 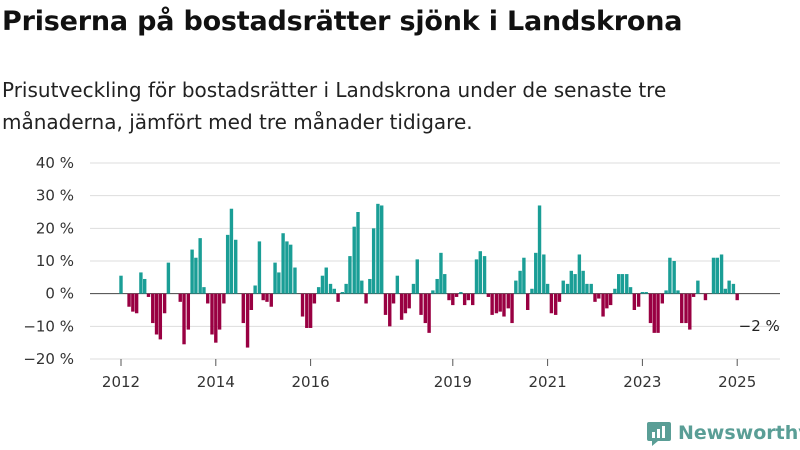 What do you see at coordinates (642, 382) in the screenshot?
I see `x-tick-label: 2023` at bounding box center [642, 382].